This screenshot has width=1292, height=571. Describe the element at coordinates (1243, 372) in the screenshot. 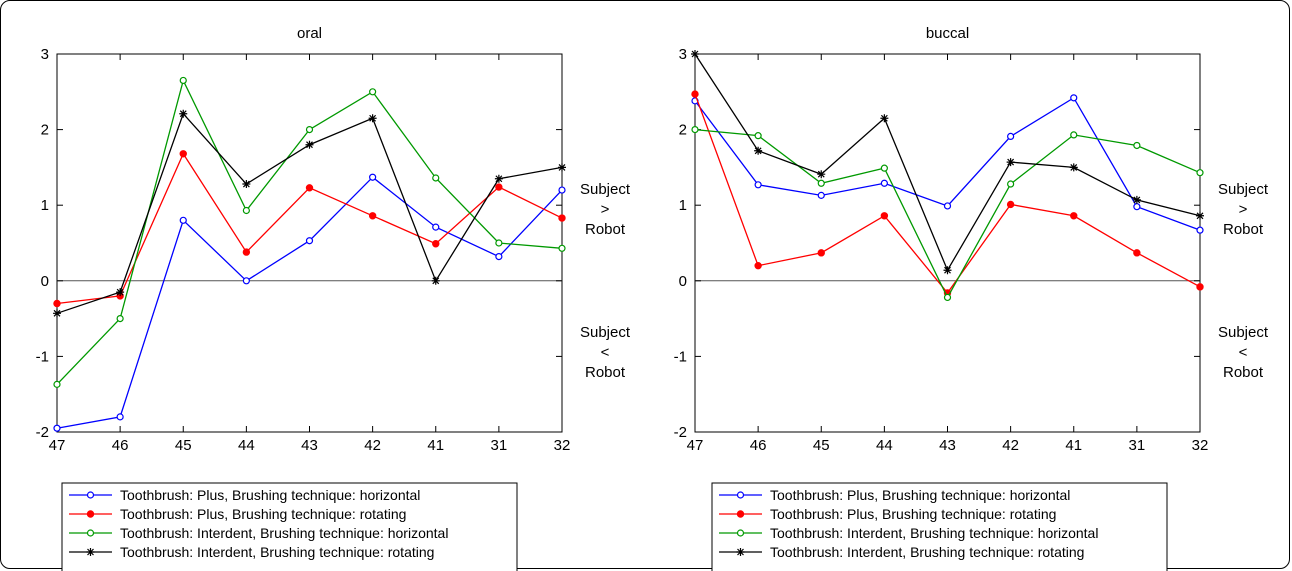

I see `side-label-subject-less: Robot` at that location.